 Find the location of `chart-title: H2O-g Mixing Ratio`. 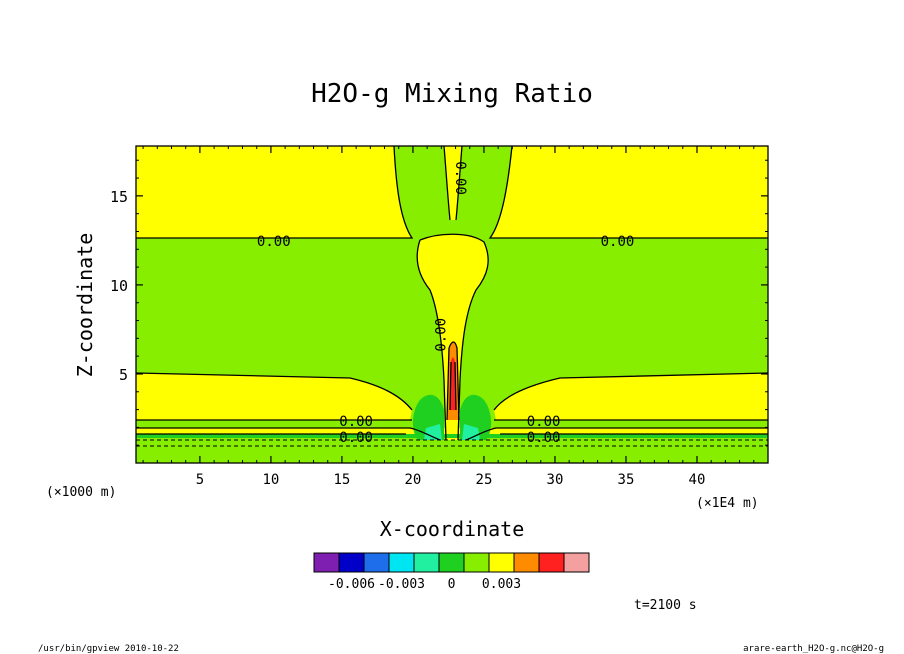

chart-title: H2O-g Mixing Ratio is located at coordinates (452, 94).